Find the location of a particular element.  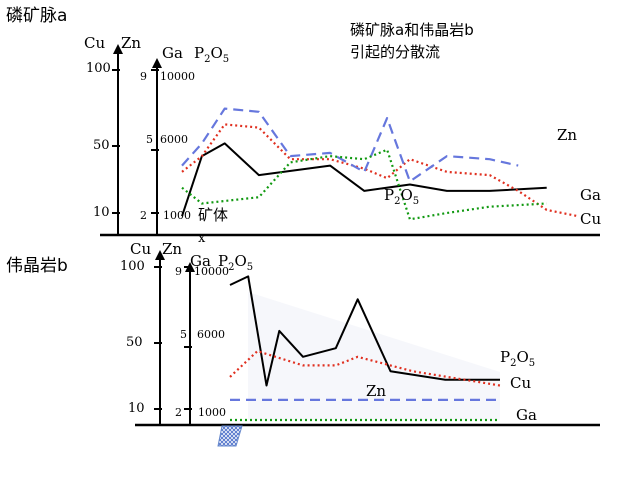

panel-a-series-p2o5-line is located at coordinates (364, 179).